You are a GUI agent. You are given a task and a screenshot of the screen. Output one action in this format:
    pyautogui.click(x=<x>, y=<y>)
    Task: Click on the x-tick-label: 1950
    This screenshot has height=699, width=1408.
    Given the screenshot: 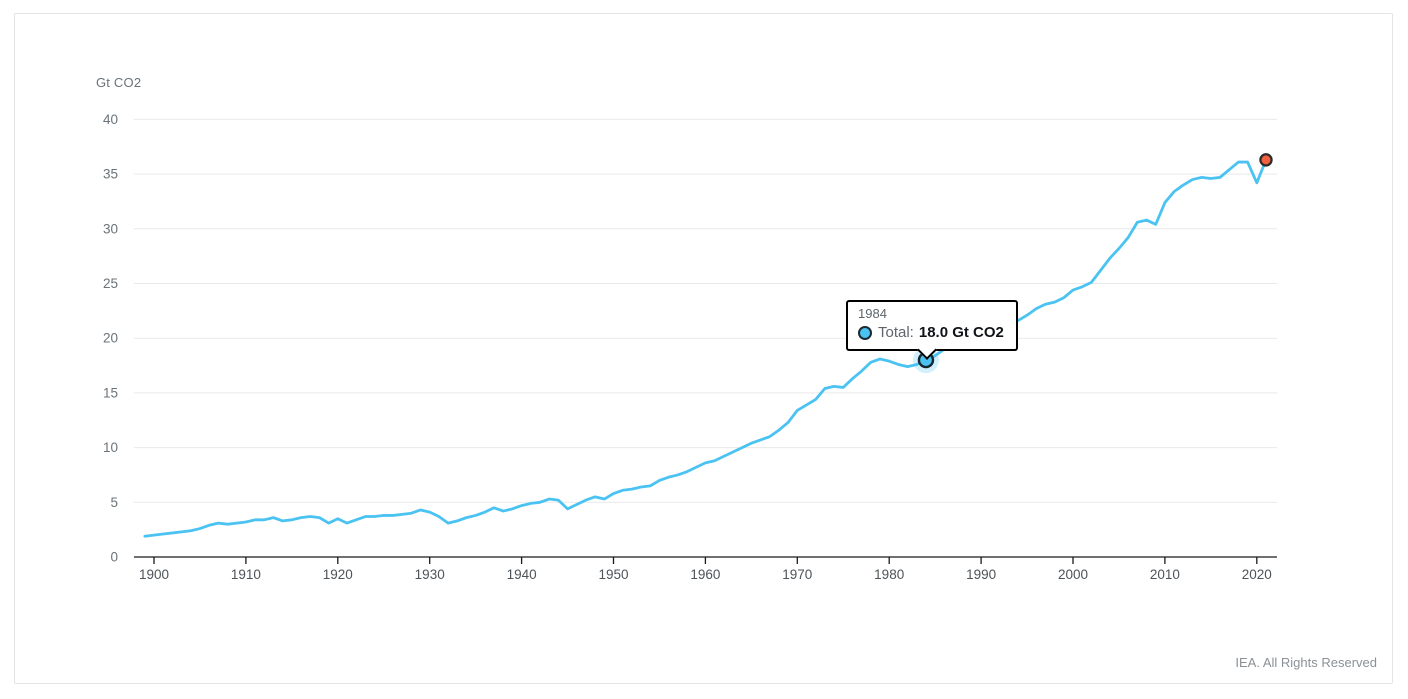 What is the action you would take?
    pyautogui.click(x=613, y=574)
    